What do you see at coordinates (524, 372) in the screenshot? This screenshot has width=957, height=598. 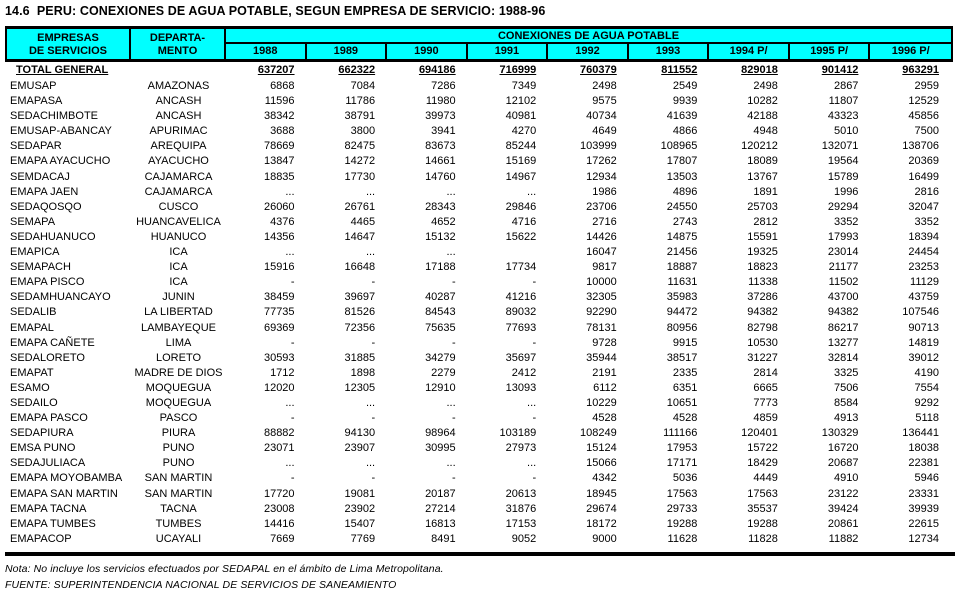 I see `value-cell-1991: 2412` at bounding box center [524, 372].